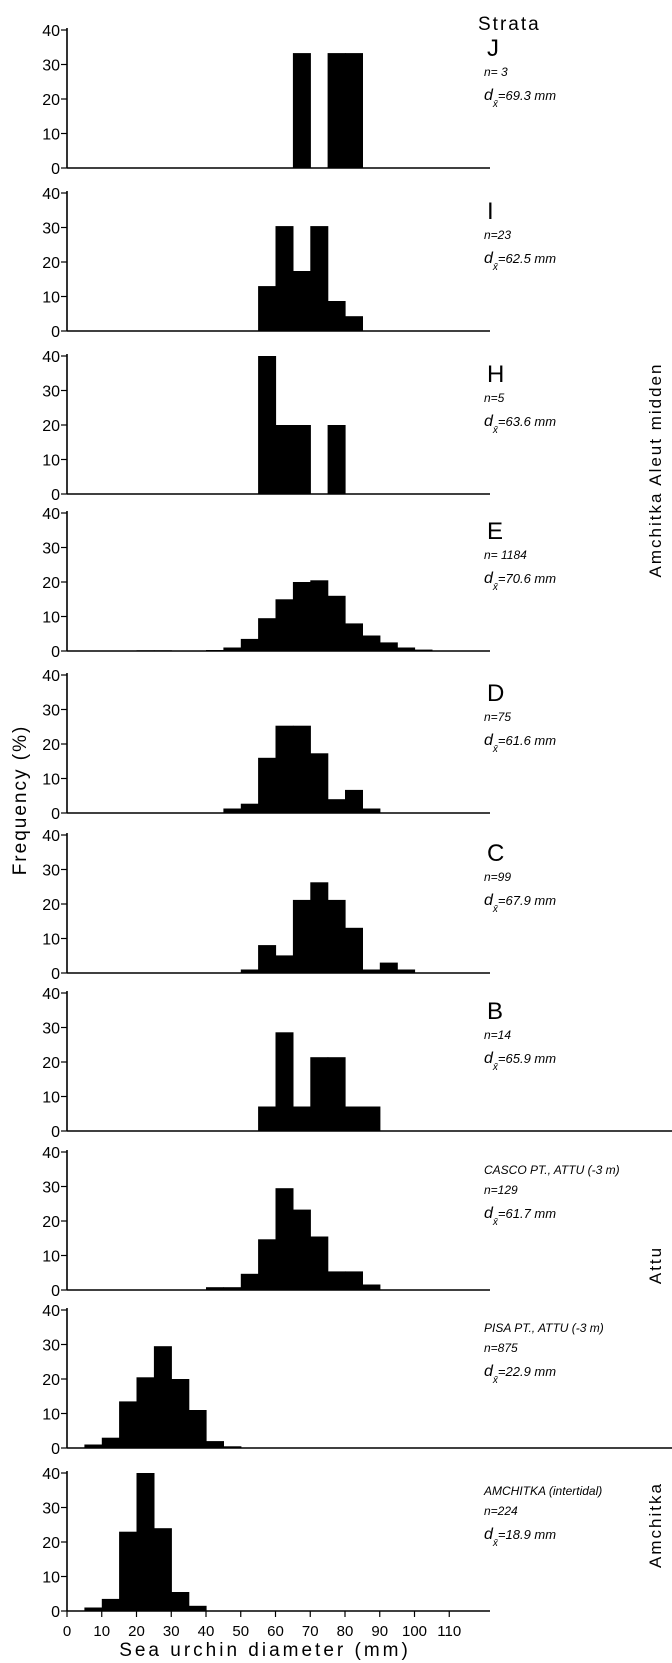 The image size is (672, 1663). What do you see at coordinates (497, 877) in the screenshot?
I see `sample-size: n=99` at bounding box center [497, 877].